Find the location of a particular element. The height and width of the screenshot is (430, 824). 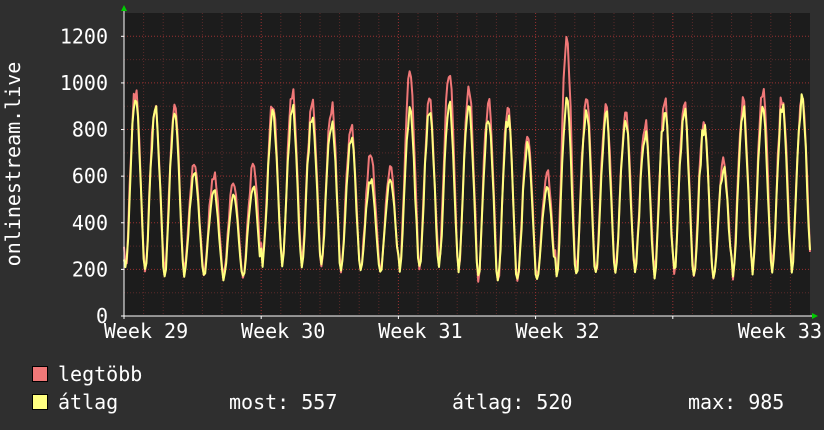

y-axis-ticks: 0 200 400 600 800 1000 1200 is located at coordinates (92, 176).